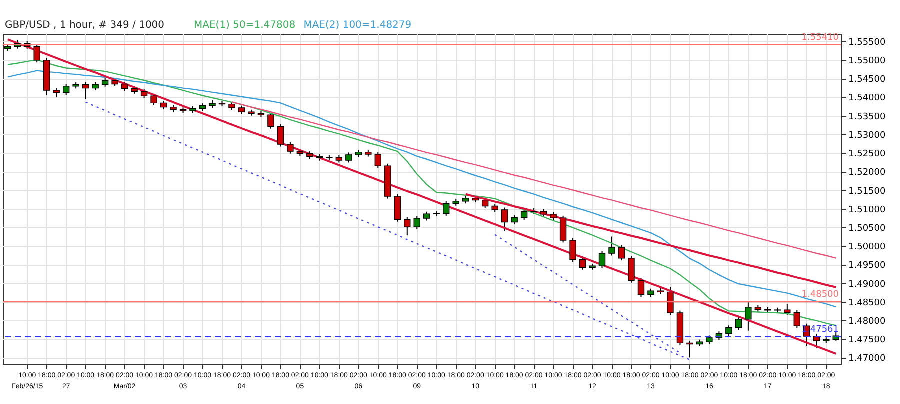 The image size is (900, 404). Describe the element at coordinates (867, 303) in the screenshot. I see `y-tick-label: 1.48500` at that location.